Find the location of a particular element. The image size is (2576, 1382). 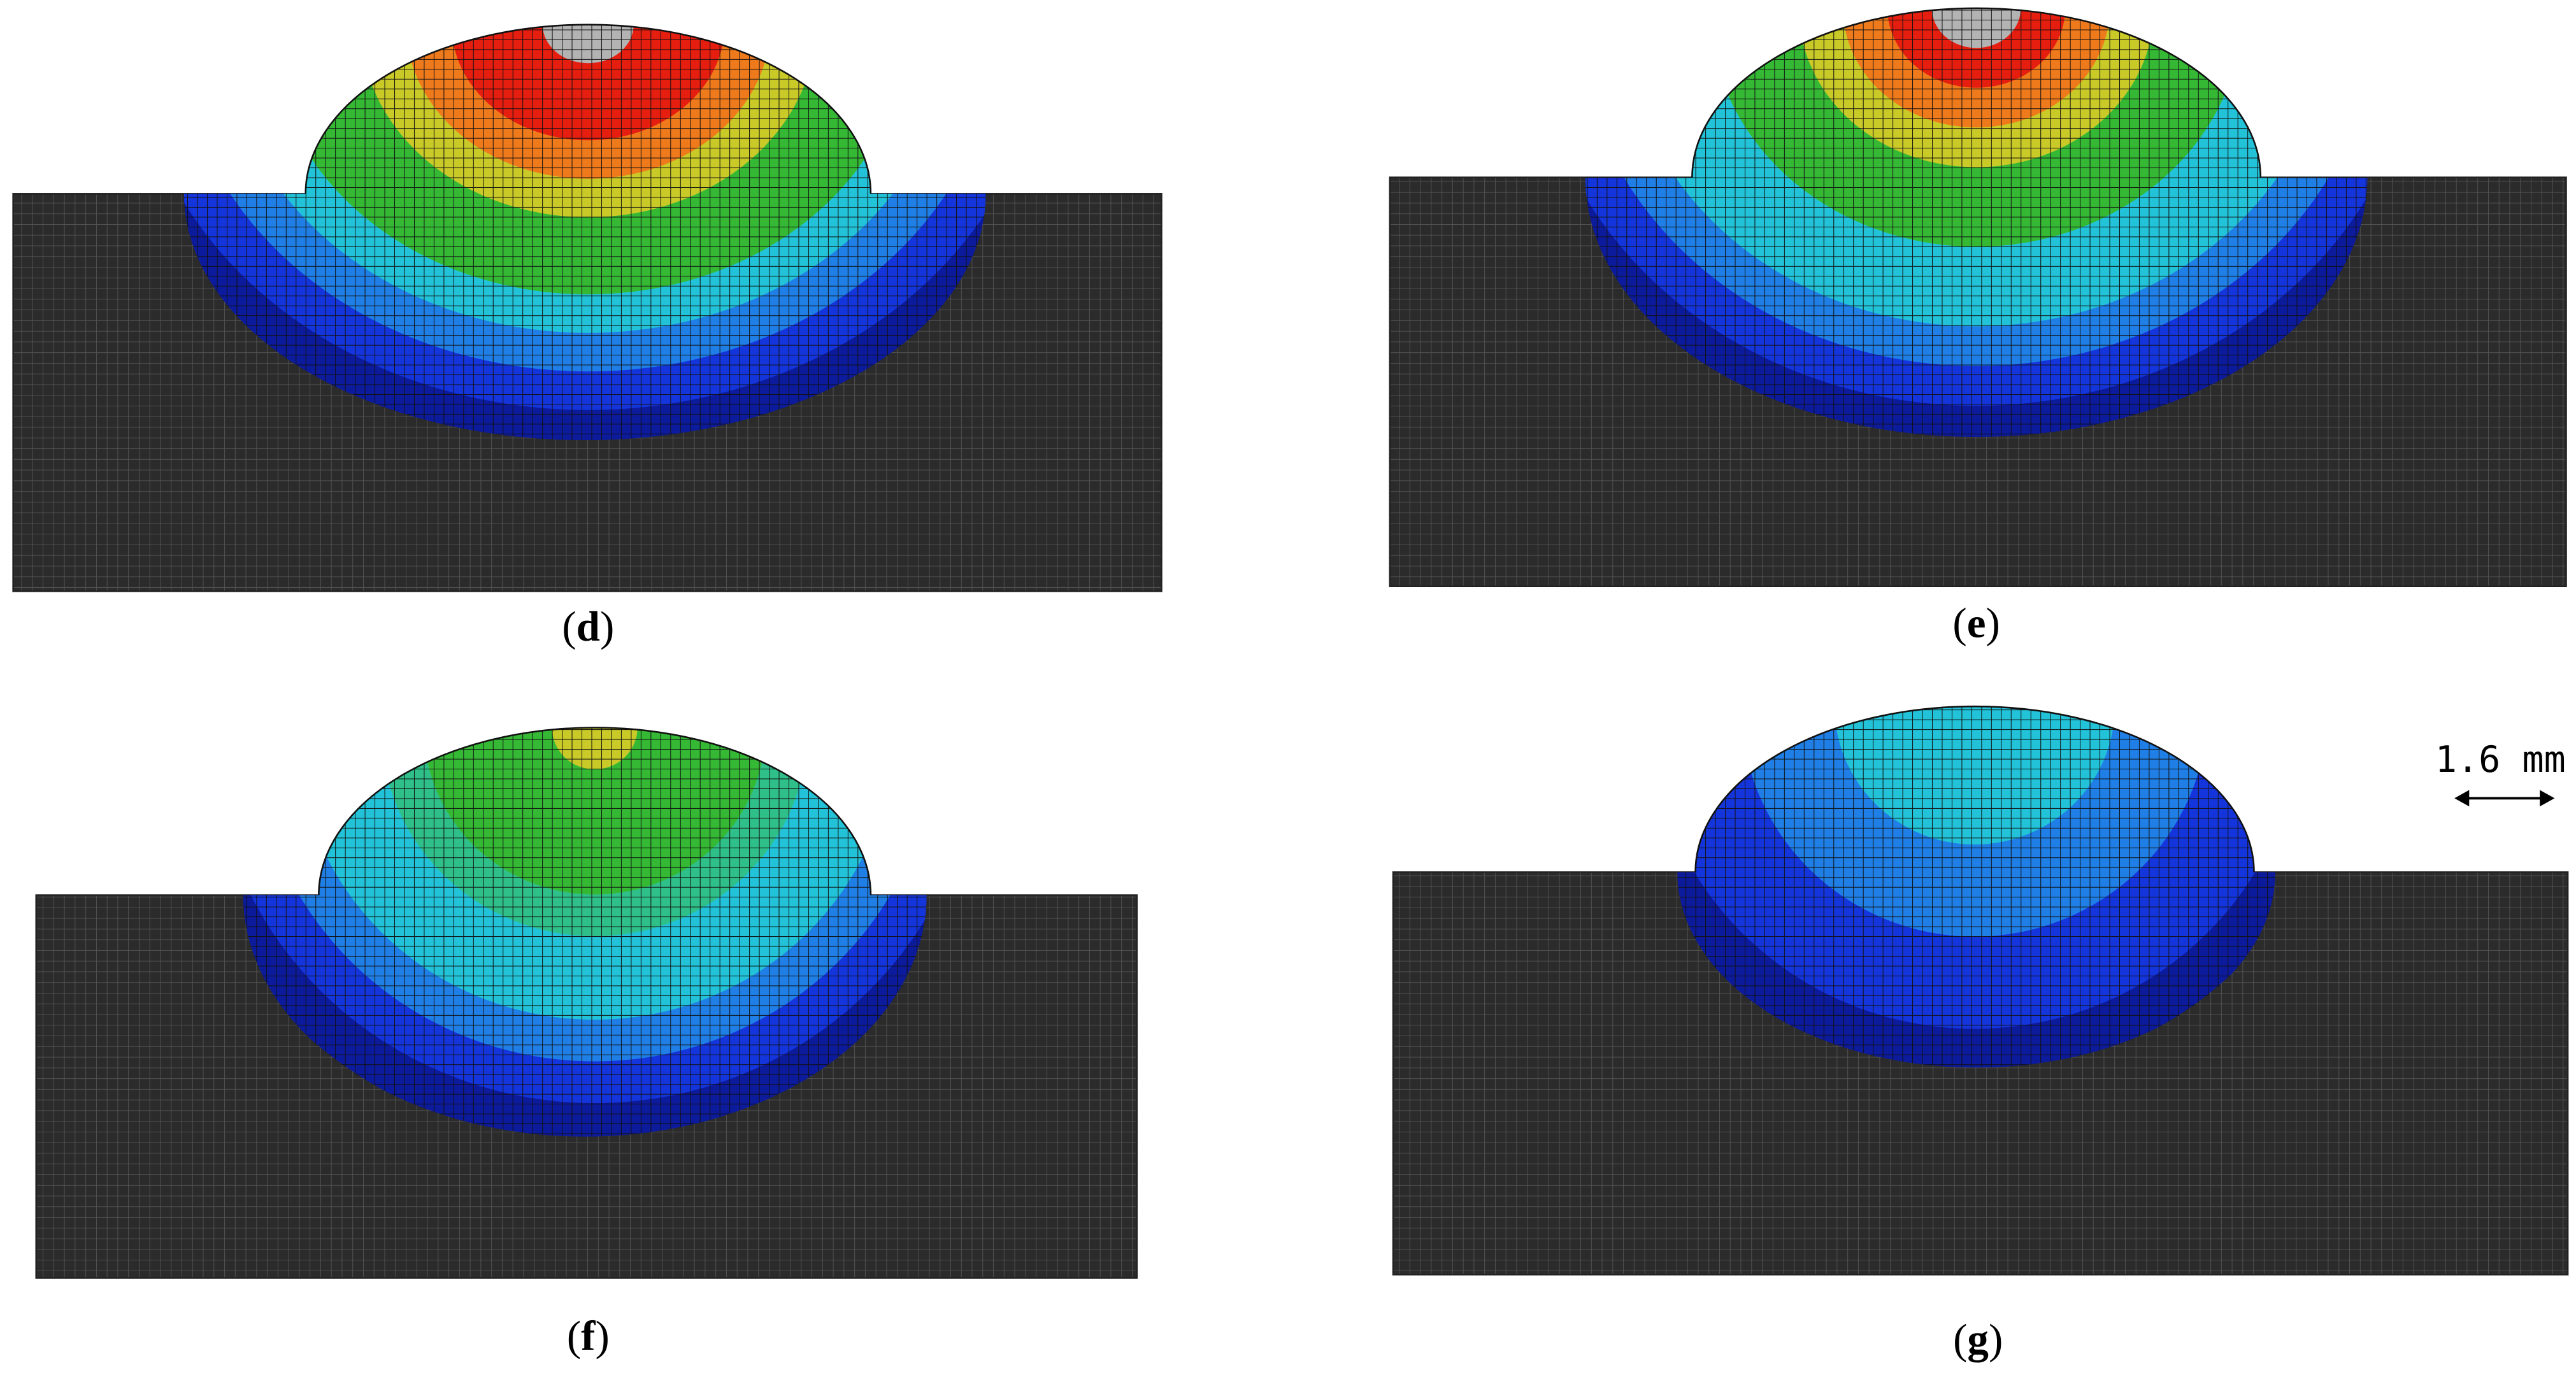

label-letter: g is located at coordinates (1978, 1339).